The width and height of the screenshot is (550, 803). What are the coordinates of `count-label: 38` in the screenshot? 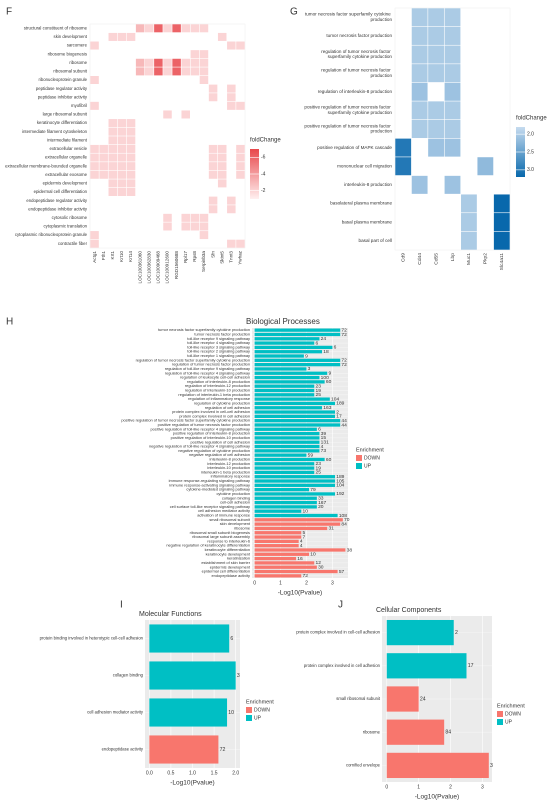 It's located at (350, 550).